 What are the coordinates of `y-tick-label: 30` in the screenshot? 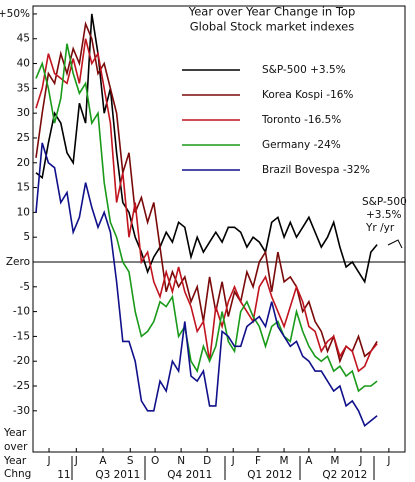 It's located at (23, 113).